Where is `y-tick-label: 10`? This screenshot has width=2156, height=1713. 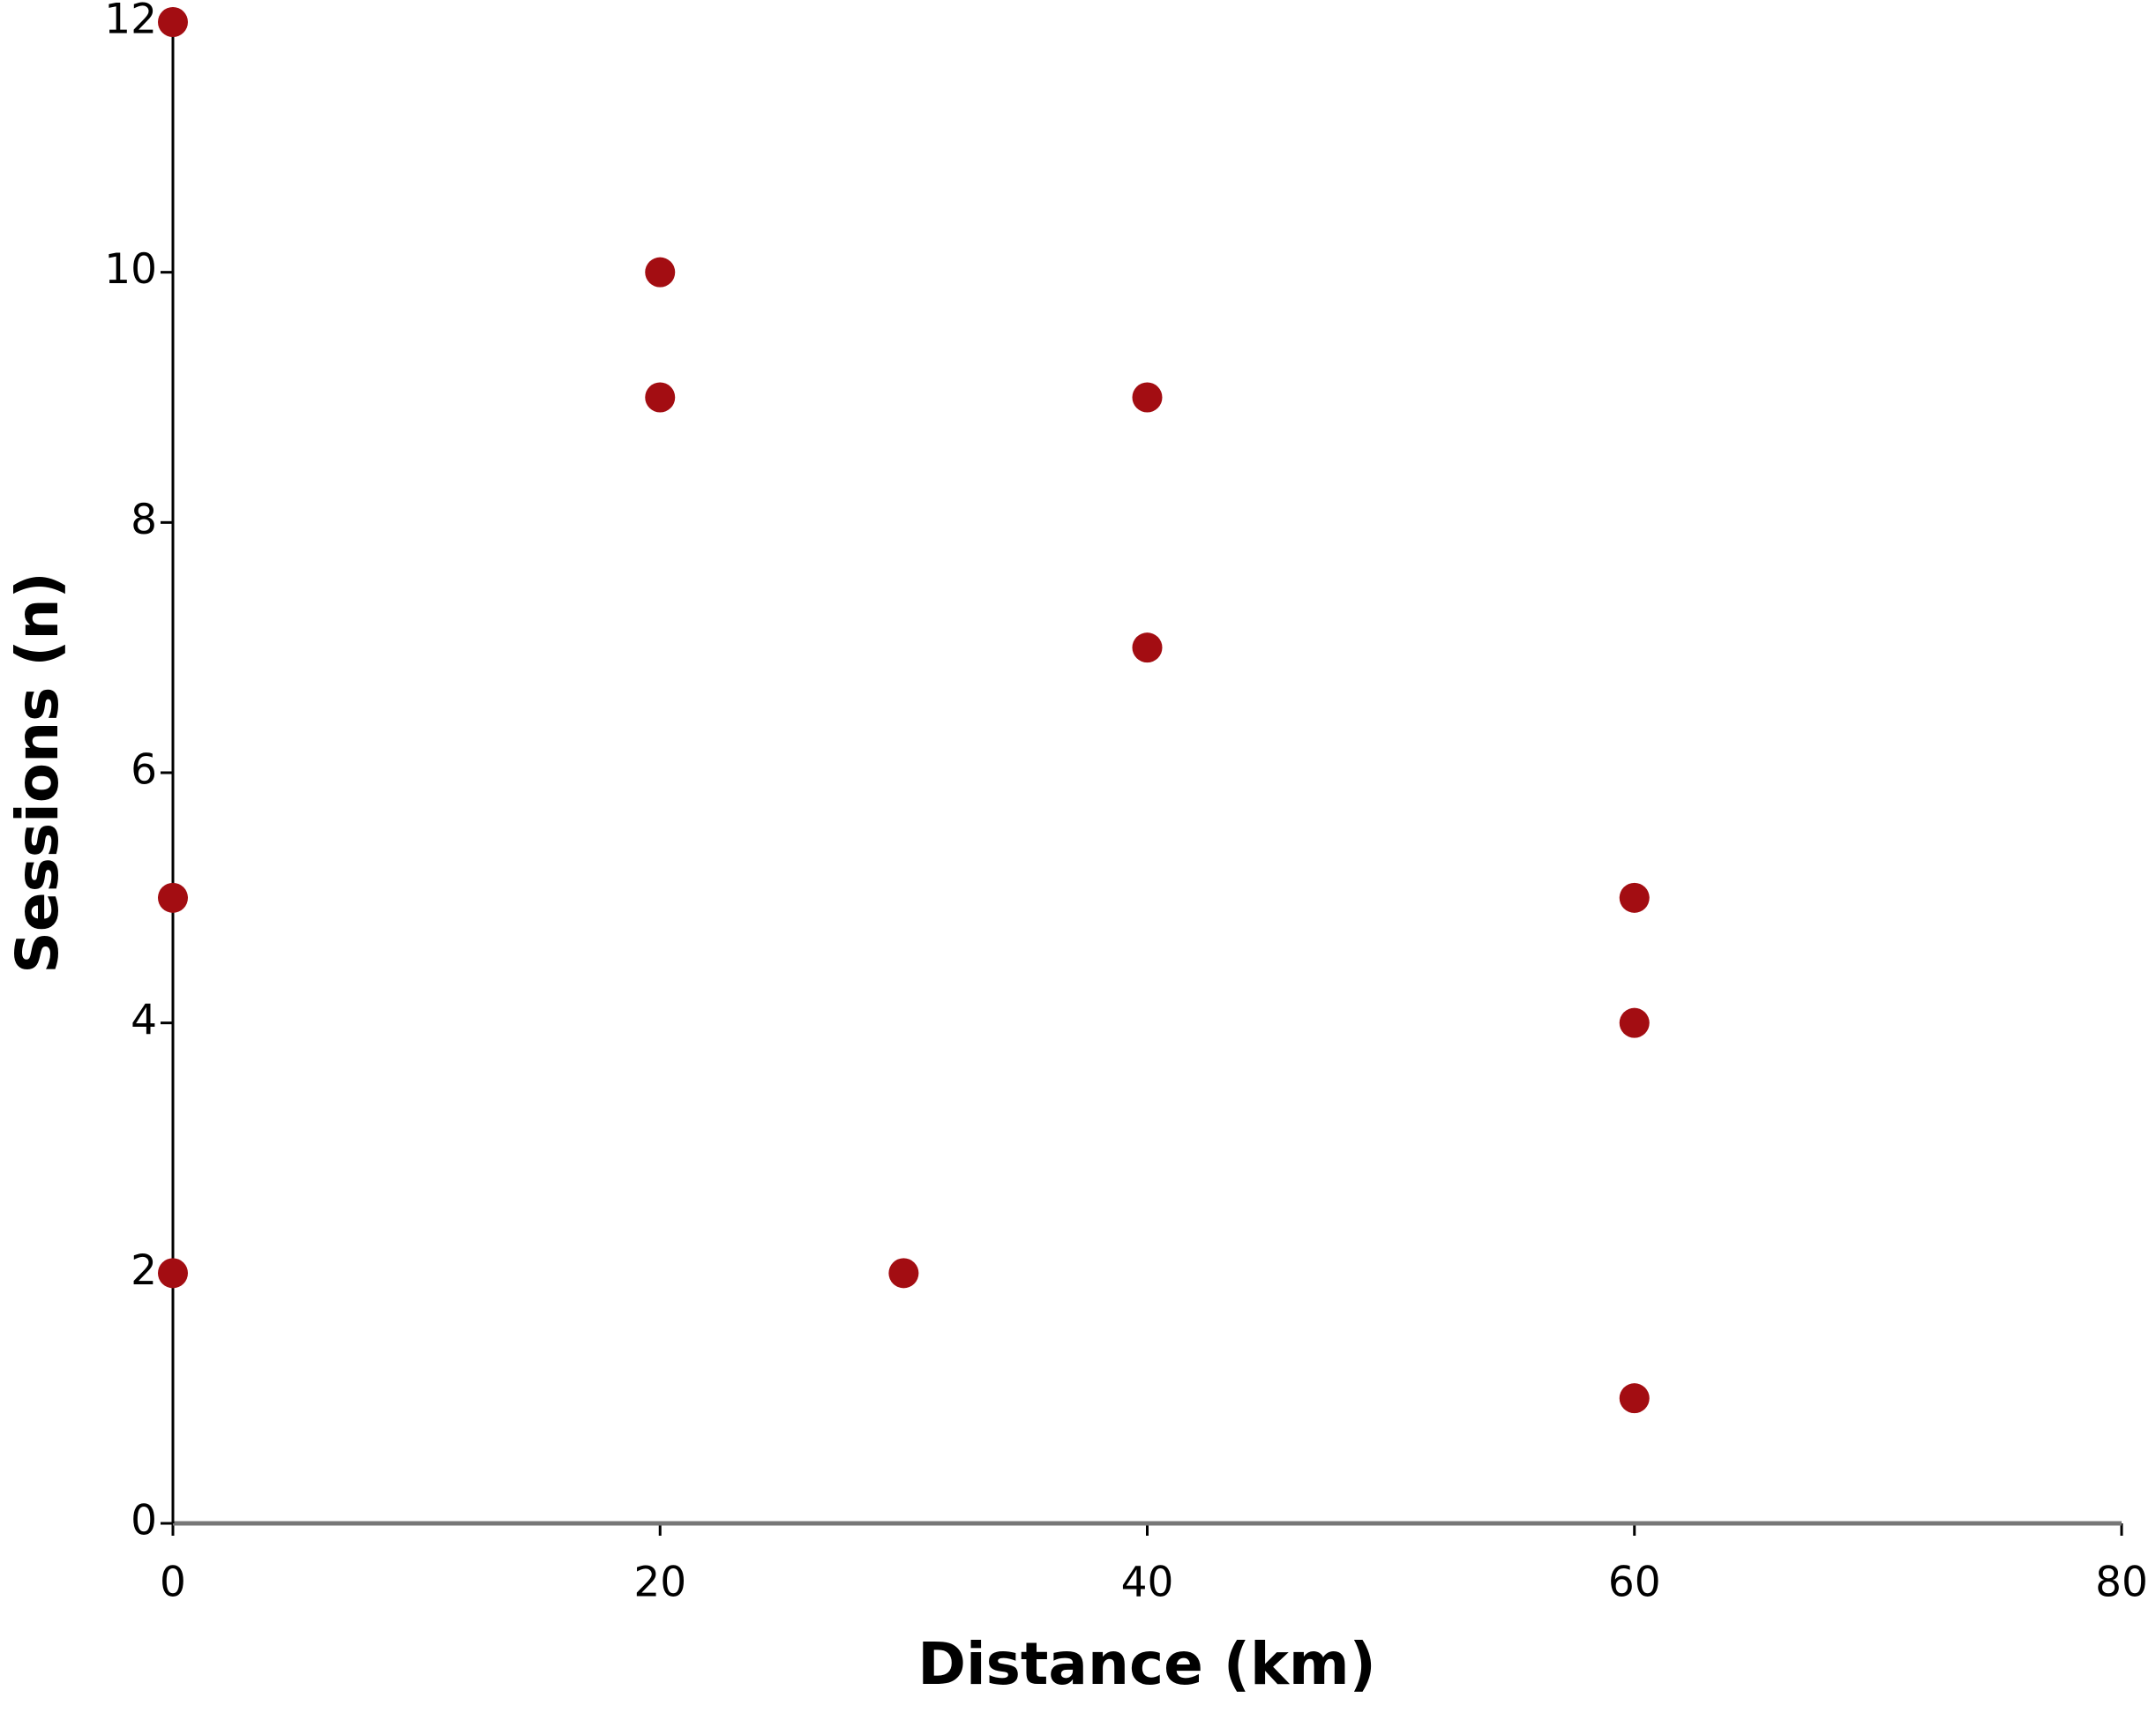
y-tick-label: 10 is located at coordinates (130, 269).